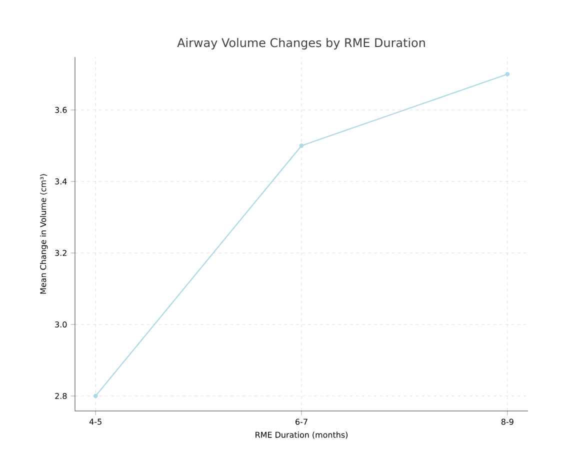  I want to click on chart-title: Airway Volume Changes by RME Duration, so click(301, 44).